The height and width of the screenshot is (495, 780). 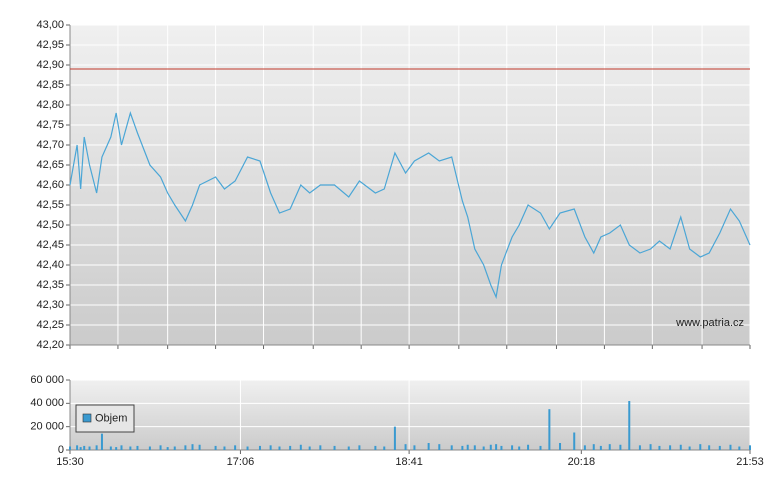 I want to click on y-tick-label: 42,60, so click(x=50, y=185).